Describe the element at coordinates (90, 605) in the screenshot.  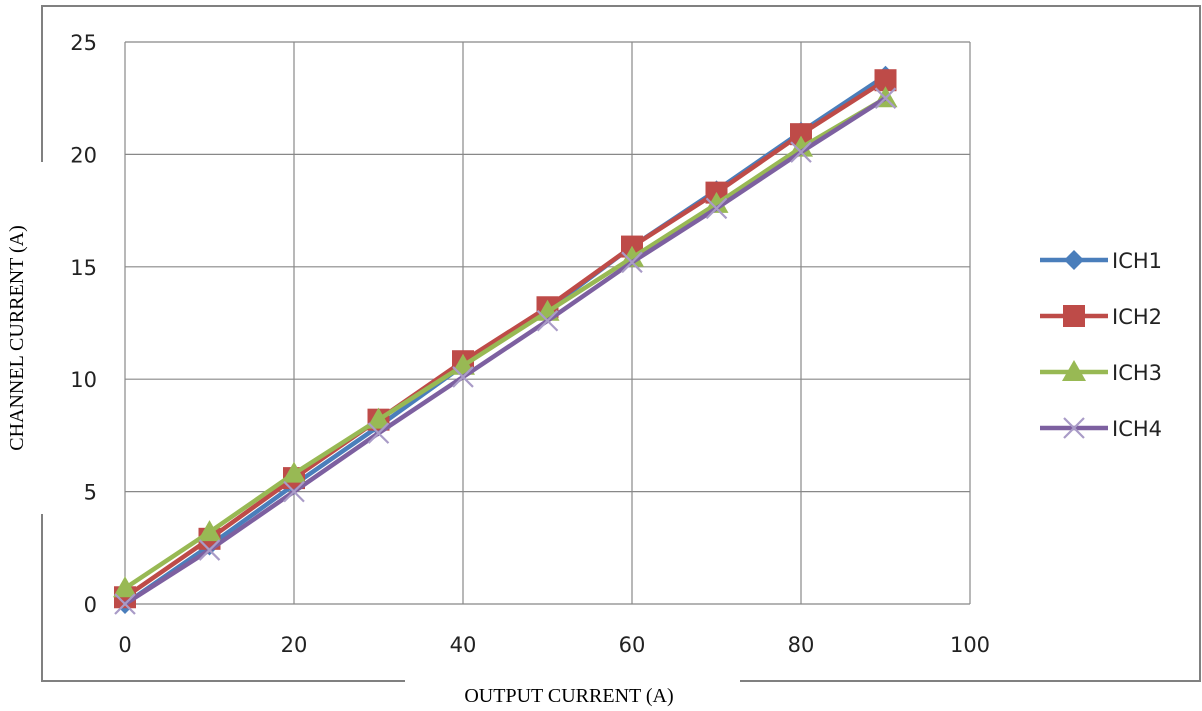
I see `y-tick-label: 0` at that location.